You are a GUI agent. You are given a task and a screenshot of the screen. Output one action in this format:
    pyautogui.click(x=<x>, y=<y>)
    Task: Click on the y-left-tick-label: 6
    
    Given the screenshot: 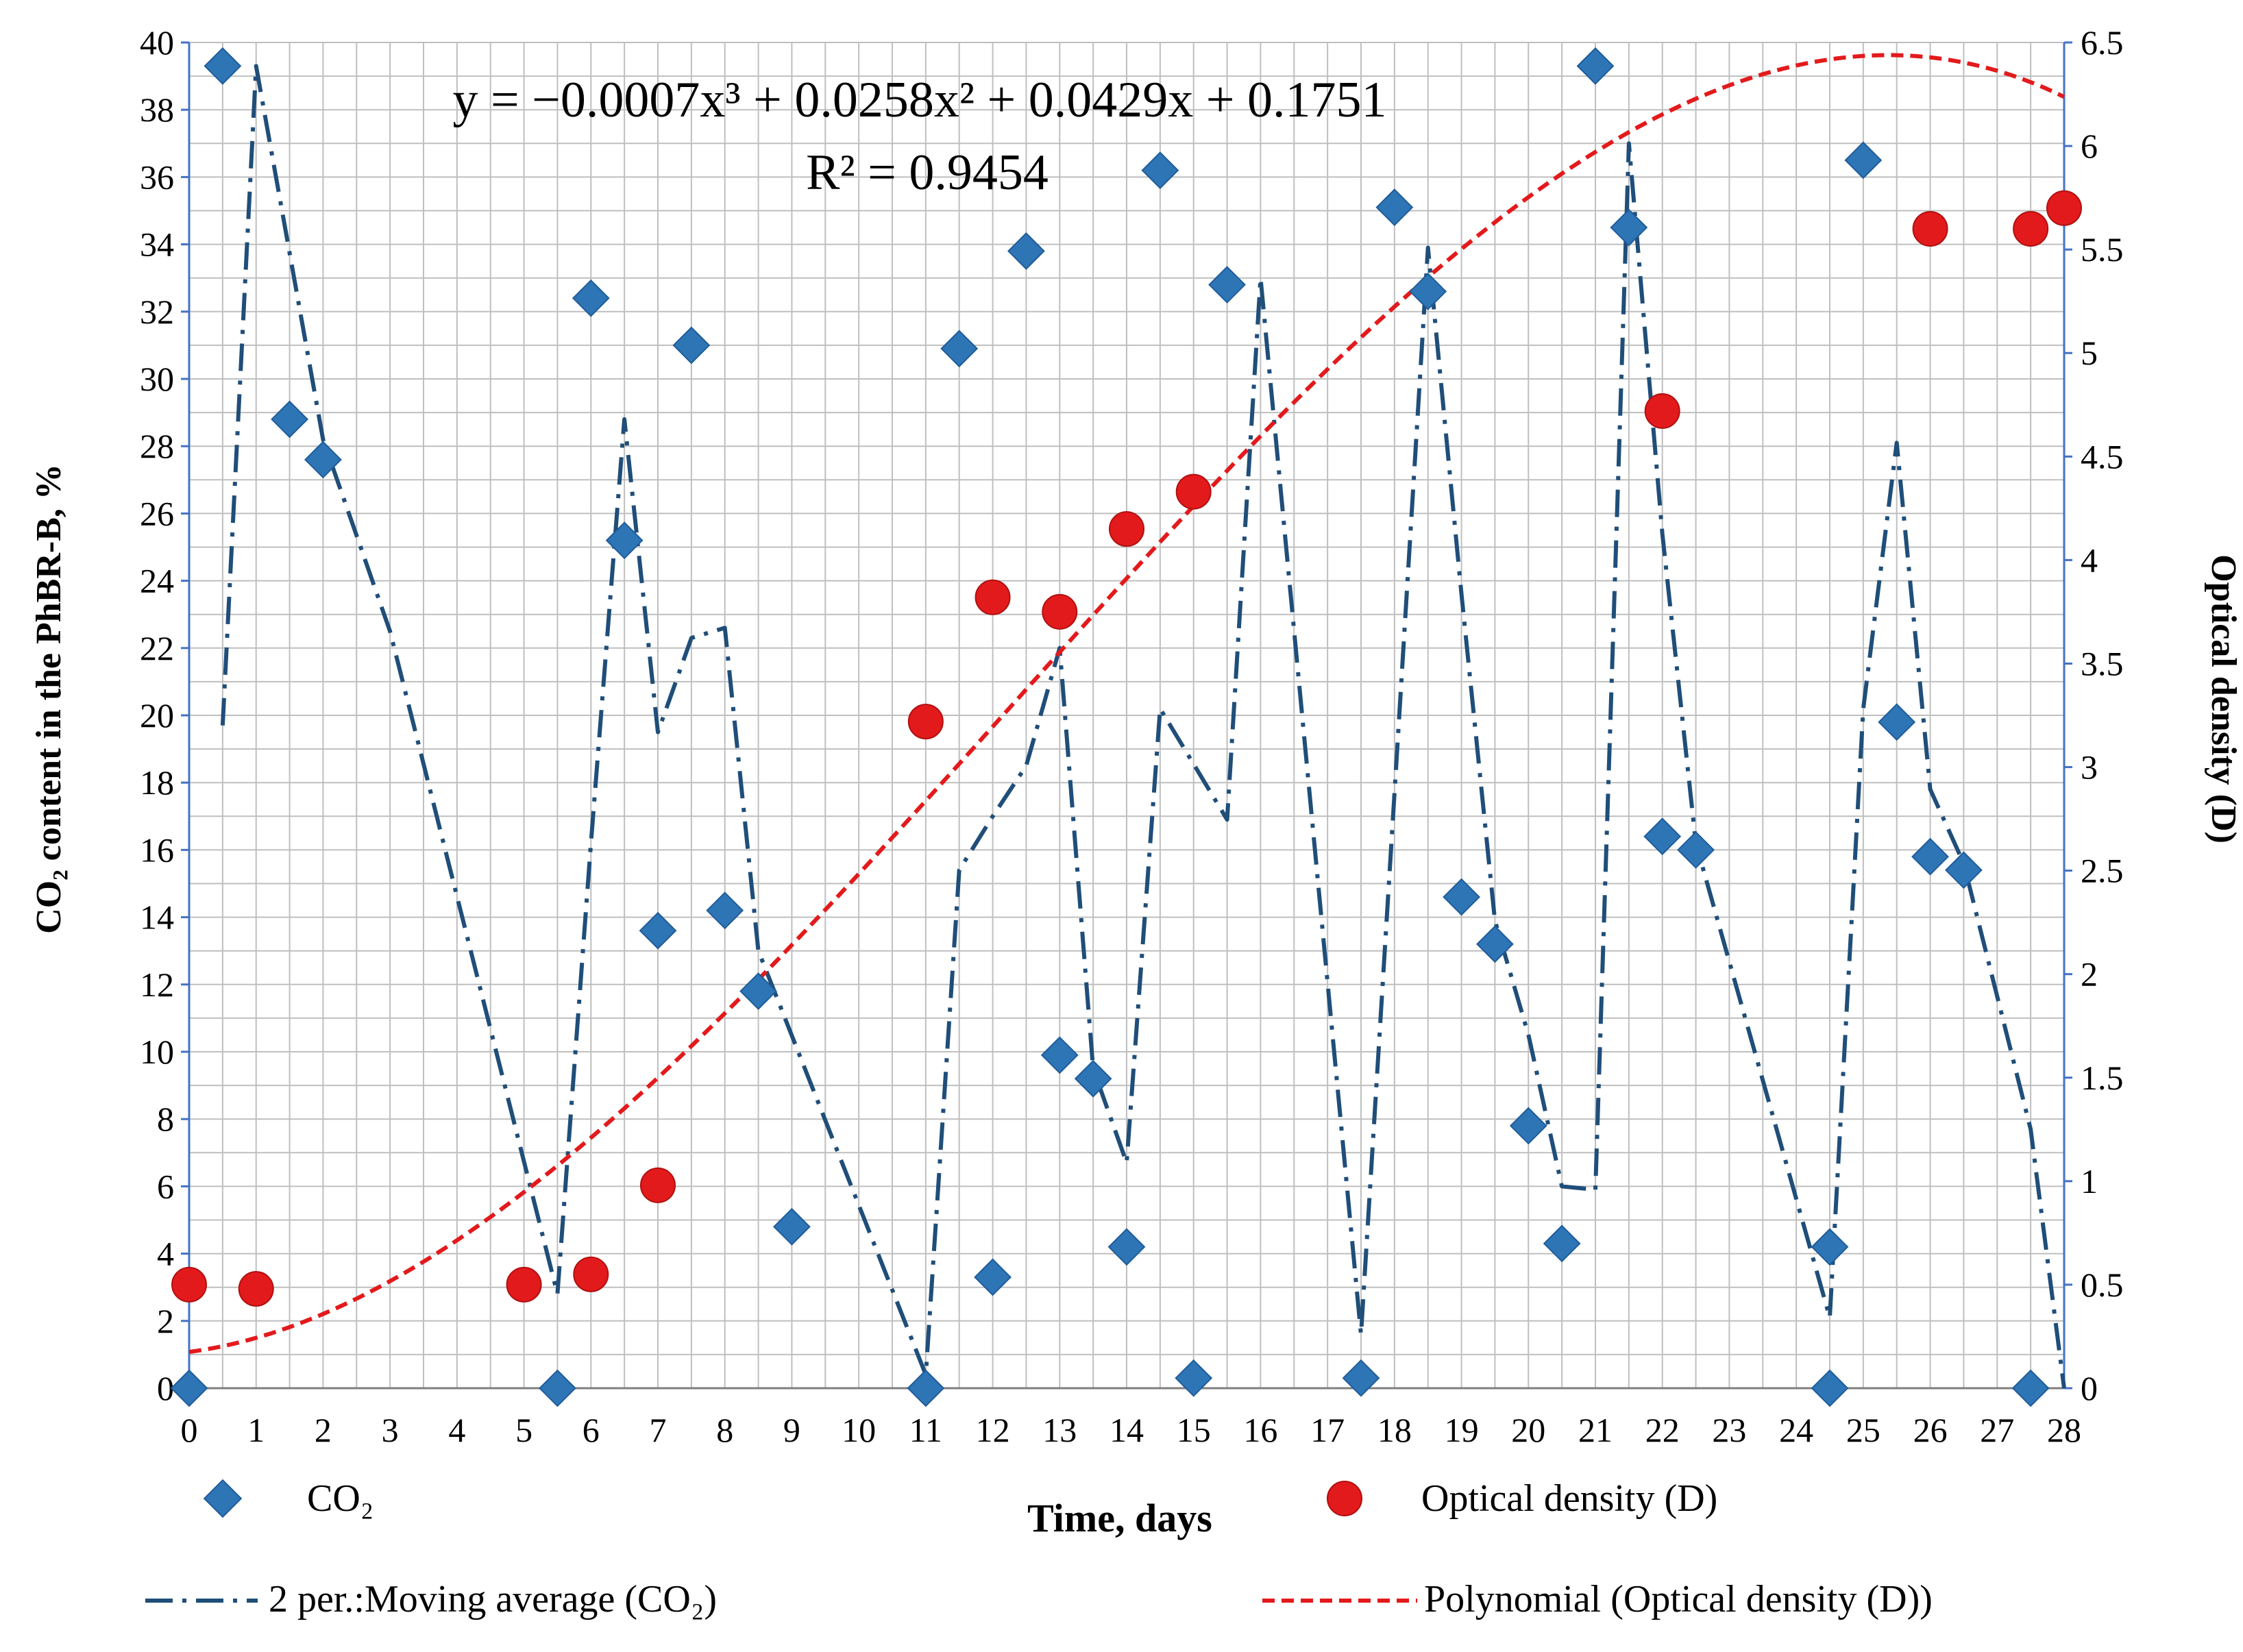 What is the action you would take?
    pyautogui.click(x=165, y=1186)
    